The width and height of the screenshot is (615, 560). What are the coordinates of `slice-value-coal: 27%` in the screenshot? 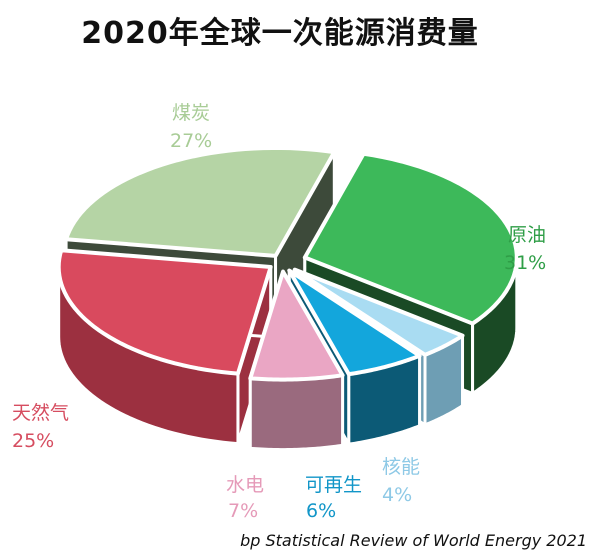 It's located at (191, 141).